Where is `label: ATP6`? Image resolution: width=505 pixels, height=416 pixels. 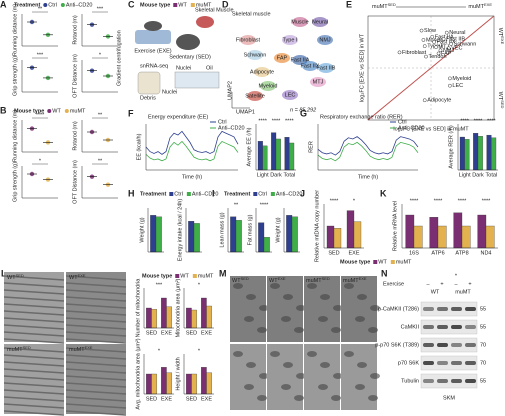 label: ATP6 is located at coordinates (437, 253).